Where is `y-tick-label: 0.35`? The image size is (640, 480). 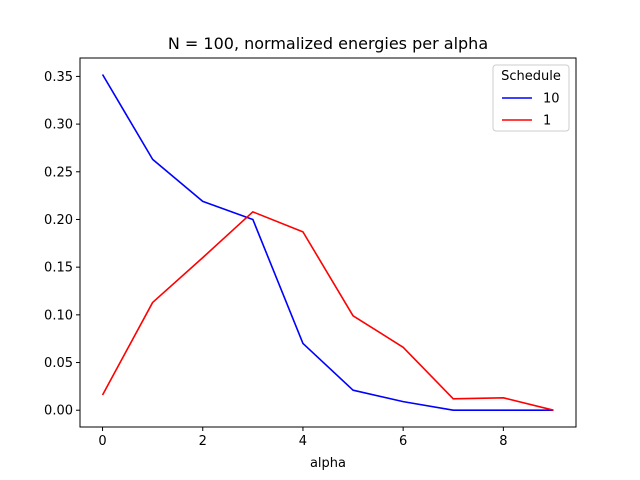
y-tick-label: 0.35 is located at coordinates (58, 77).